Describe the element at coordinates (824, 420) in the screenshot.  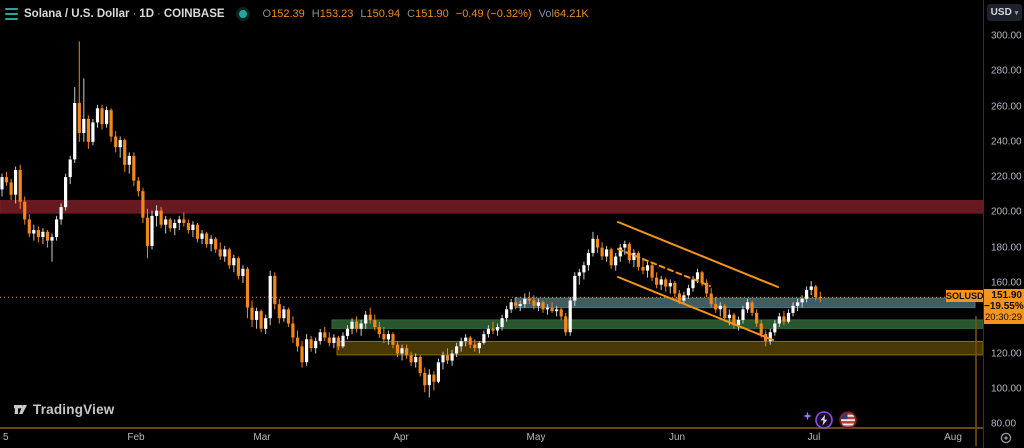
I see `crypto-event-icon` at that location.